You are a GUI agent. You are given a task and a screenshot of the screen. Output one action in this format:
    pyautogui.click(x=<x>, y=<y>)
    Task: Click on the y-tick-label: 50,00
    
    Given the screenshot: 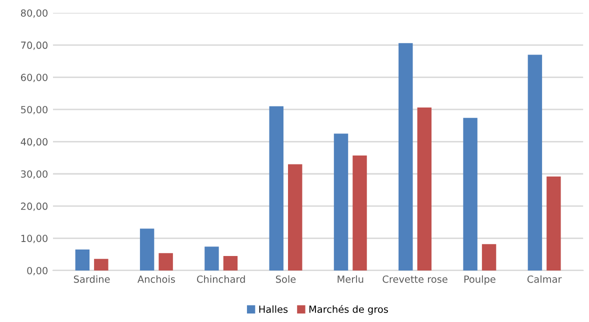 What is the action you would take?
    pyautogui.click(x=34, y=110)
    